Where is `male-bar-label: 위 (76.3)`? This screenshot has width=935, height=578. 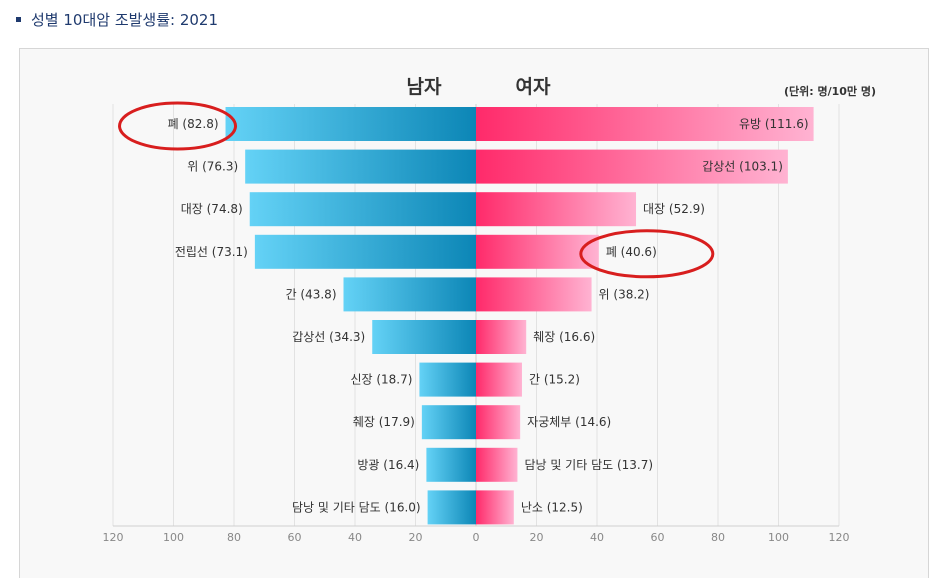 male-bar-label: 위 (76.3) is located at coordinates (212, 167).